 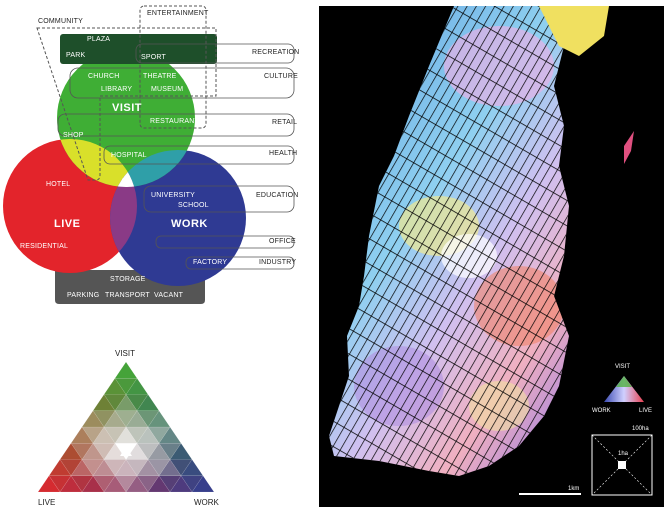 I want to click on ternary-color-legend, so click(x=126, y=427).